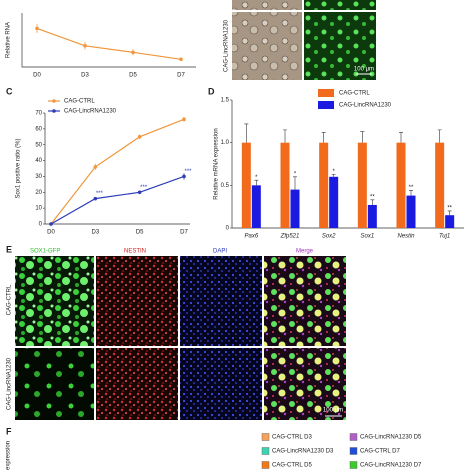 This screenshot has height=474, width=474. Describe the element at coordinates (38, 161) in the screenshot. I see `y-tick-label: 40` at that location.